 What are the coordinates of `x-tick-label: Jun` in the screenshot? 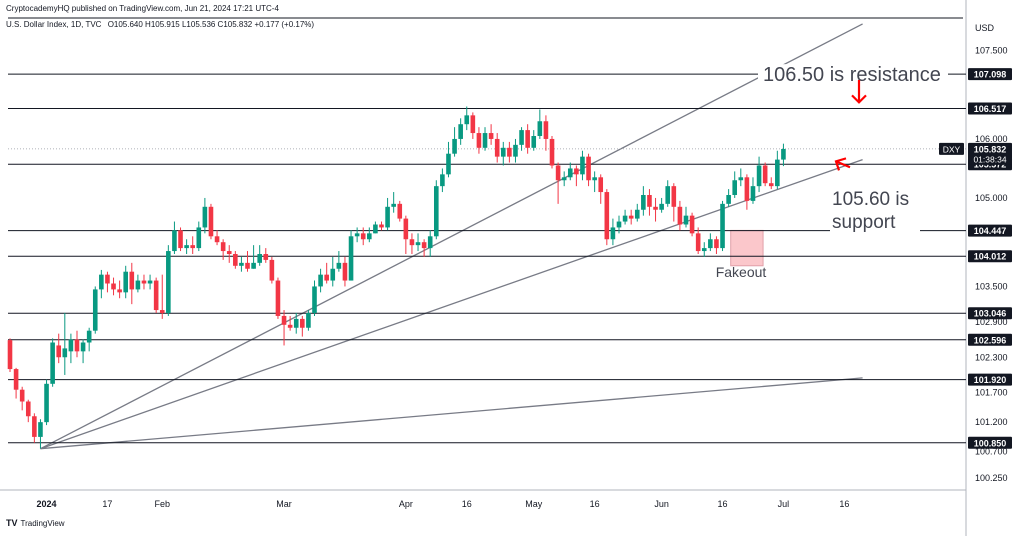 It's located at (661, 504).